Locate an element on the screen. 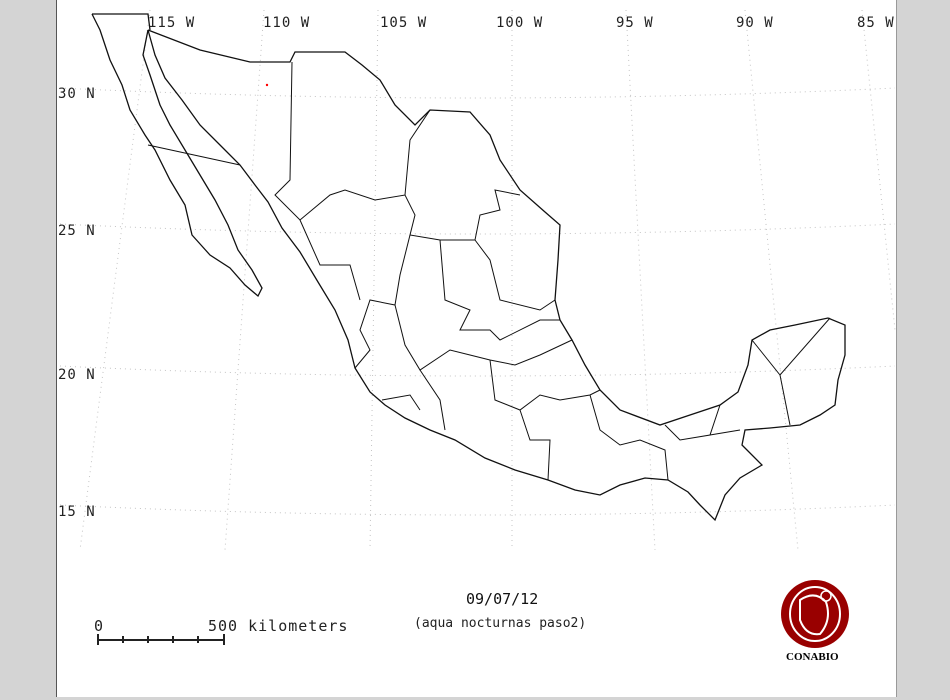 The image size is (950, 700). map-subtitle: (aqua nocturnas paso2) is located at coordinates (500, 623).